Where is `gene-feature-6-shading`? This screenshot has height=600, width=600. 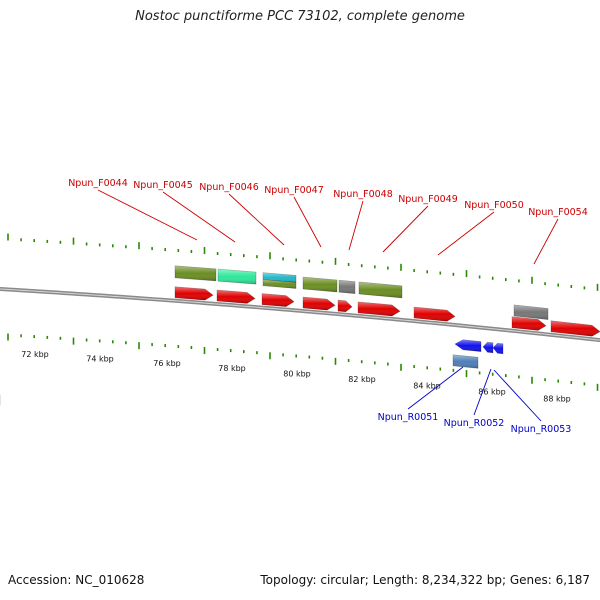
gene-feature-6-shading is located at coordinates (379, 308).